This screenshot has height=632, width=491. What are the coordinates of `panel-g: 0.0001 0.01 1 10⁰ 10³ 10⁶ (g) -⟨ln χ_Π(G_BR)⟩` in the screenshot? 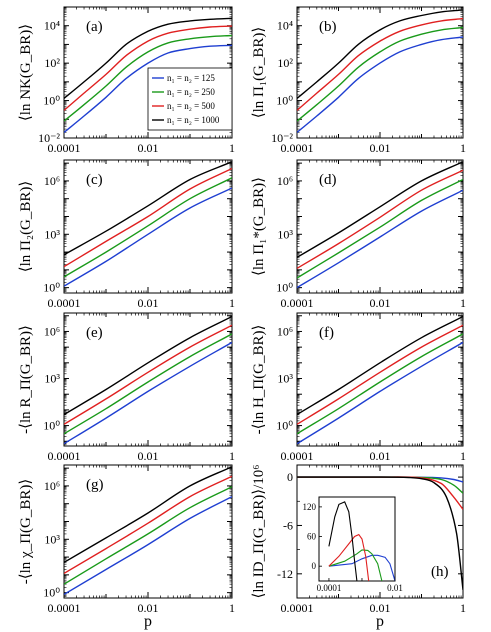 It's located at (126, 539).